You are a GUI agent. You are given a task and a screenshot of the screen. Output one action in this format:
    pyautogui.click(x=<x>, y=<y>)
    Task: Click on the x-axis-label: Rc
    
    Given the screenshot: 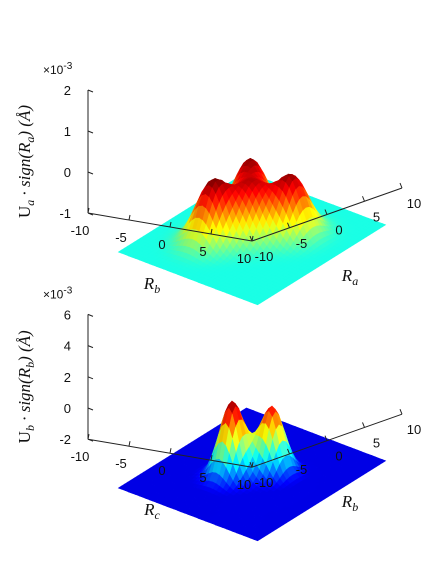 What is the action you would take?
    pyautogui.click(x=151, y=511)
    